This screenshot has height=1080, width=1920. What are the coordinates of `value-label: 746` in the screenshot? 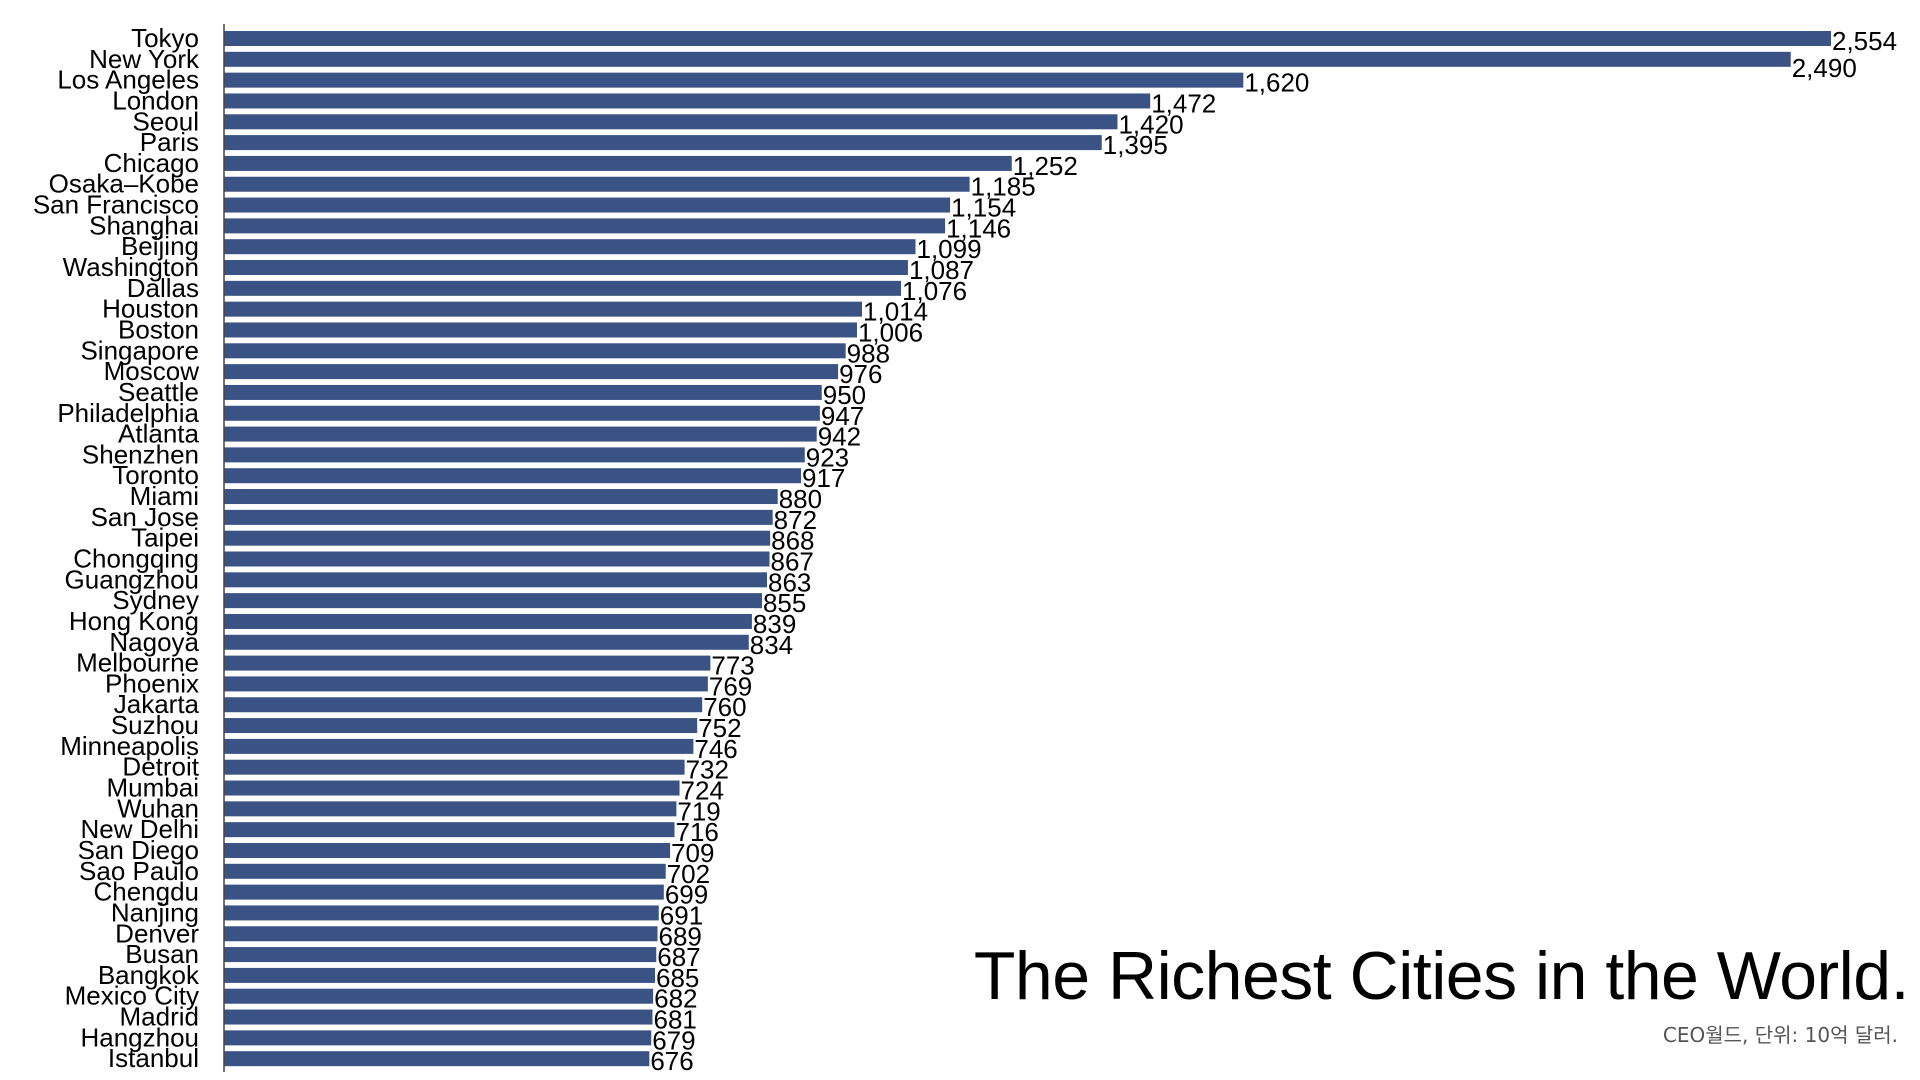 It's located at (715, 749).